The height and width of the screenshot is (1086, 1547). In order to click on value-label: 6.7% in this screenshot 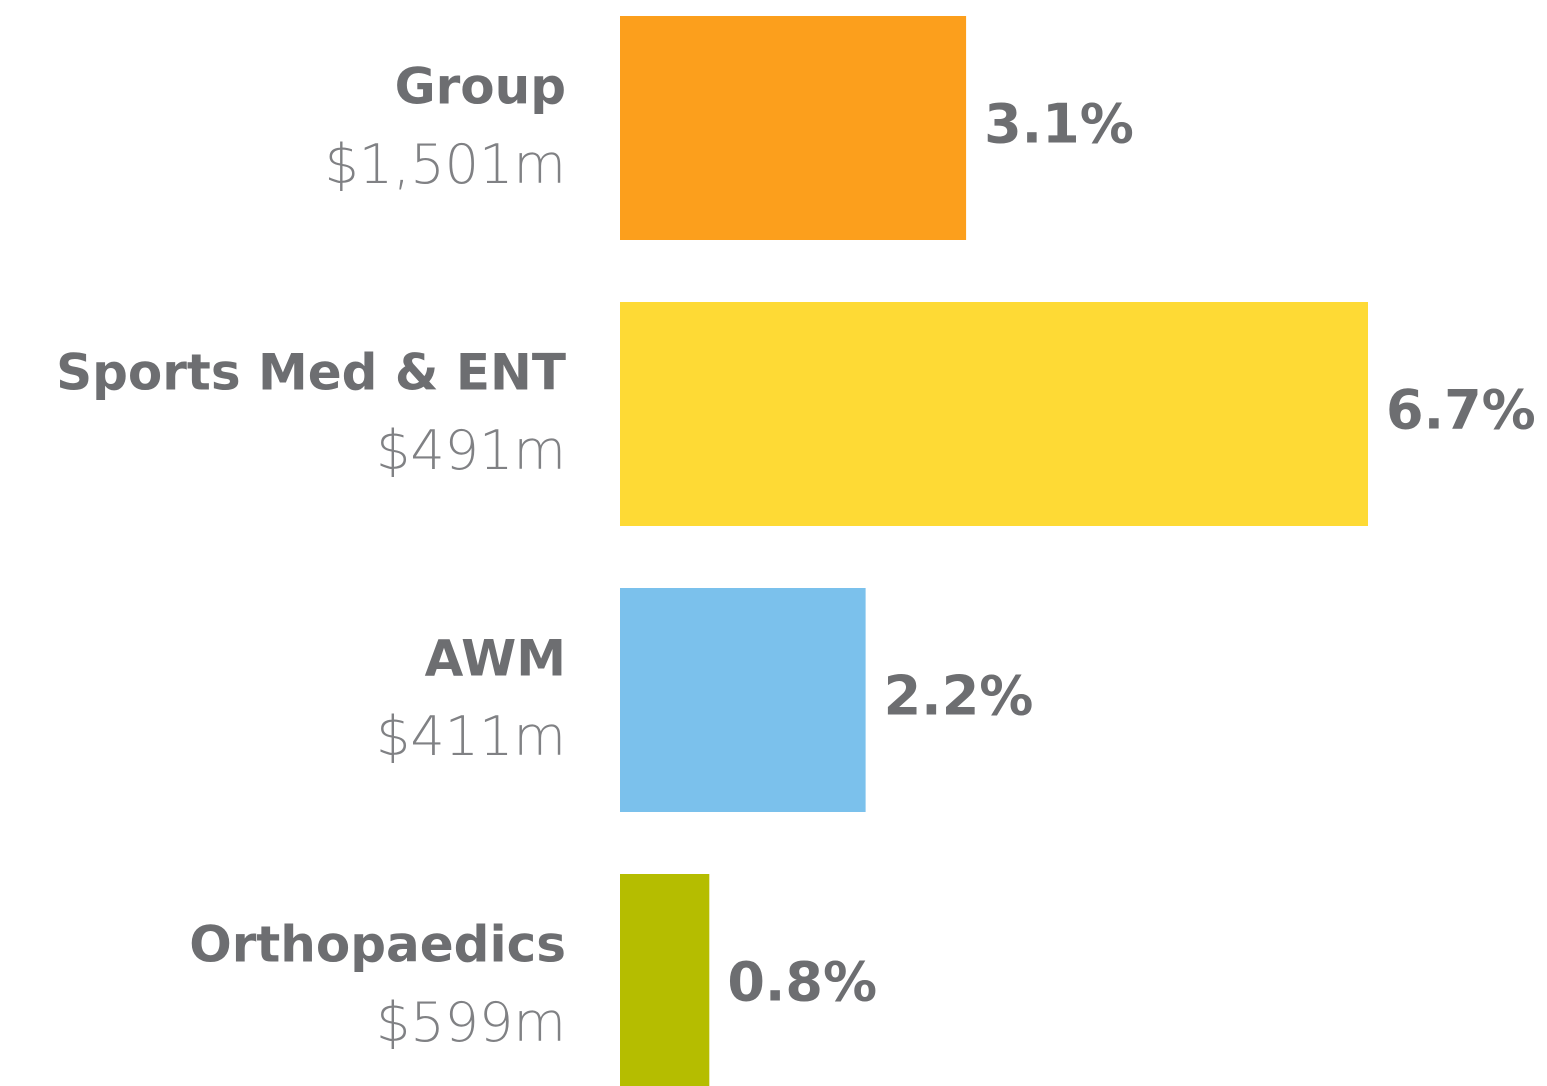, I will do `click(1461, 410)`.